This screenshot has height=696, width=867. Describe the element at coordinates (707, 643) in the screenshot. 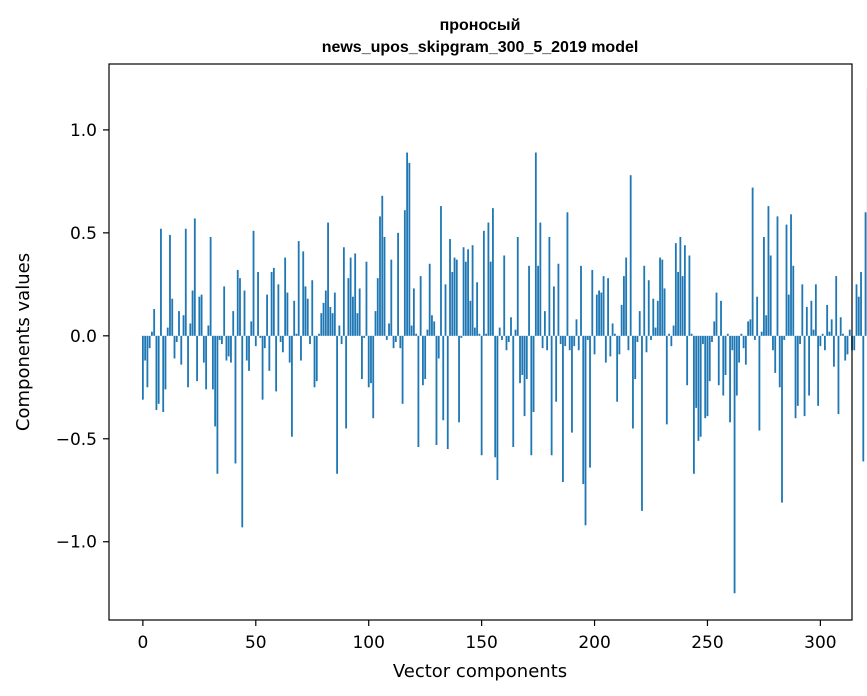

I see `x-tick-label: 250` at that location.